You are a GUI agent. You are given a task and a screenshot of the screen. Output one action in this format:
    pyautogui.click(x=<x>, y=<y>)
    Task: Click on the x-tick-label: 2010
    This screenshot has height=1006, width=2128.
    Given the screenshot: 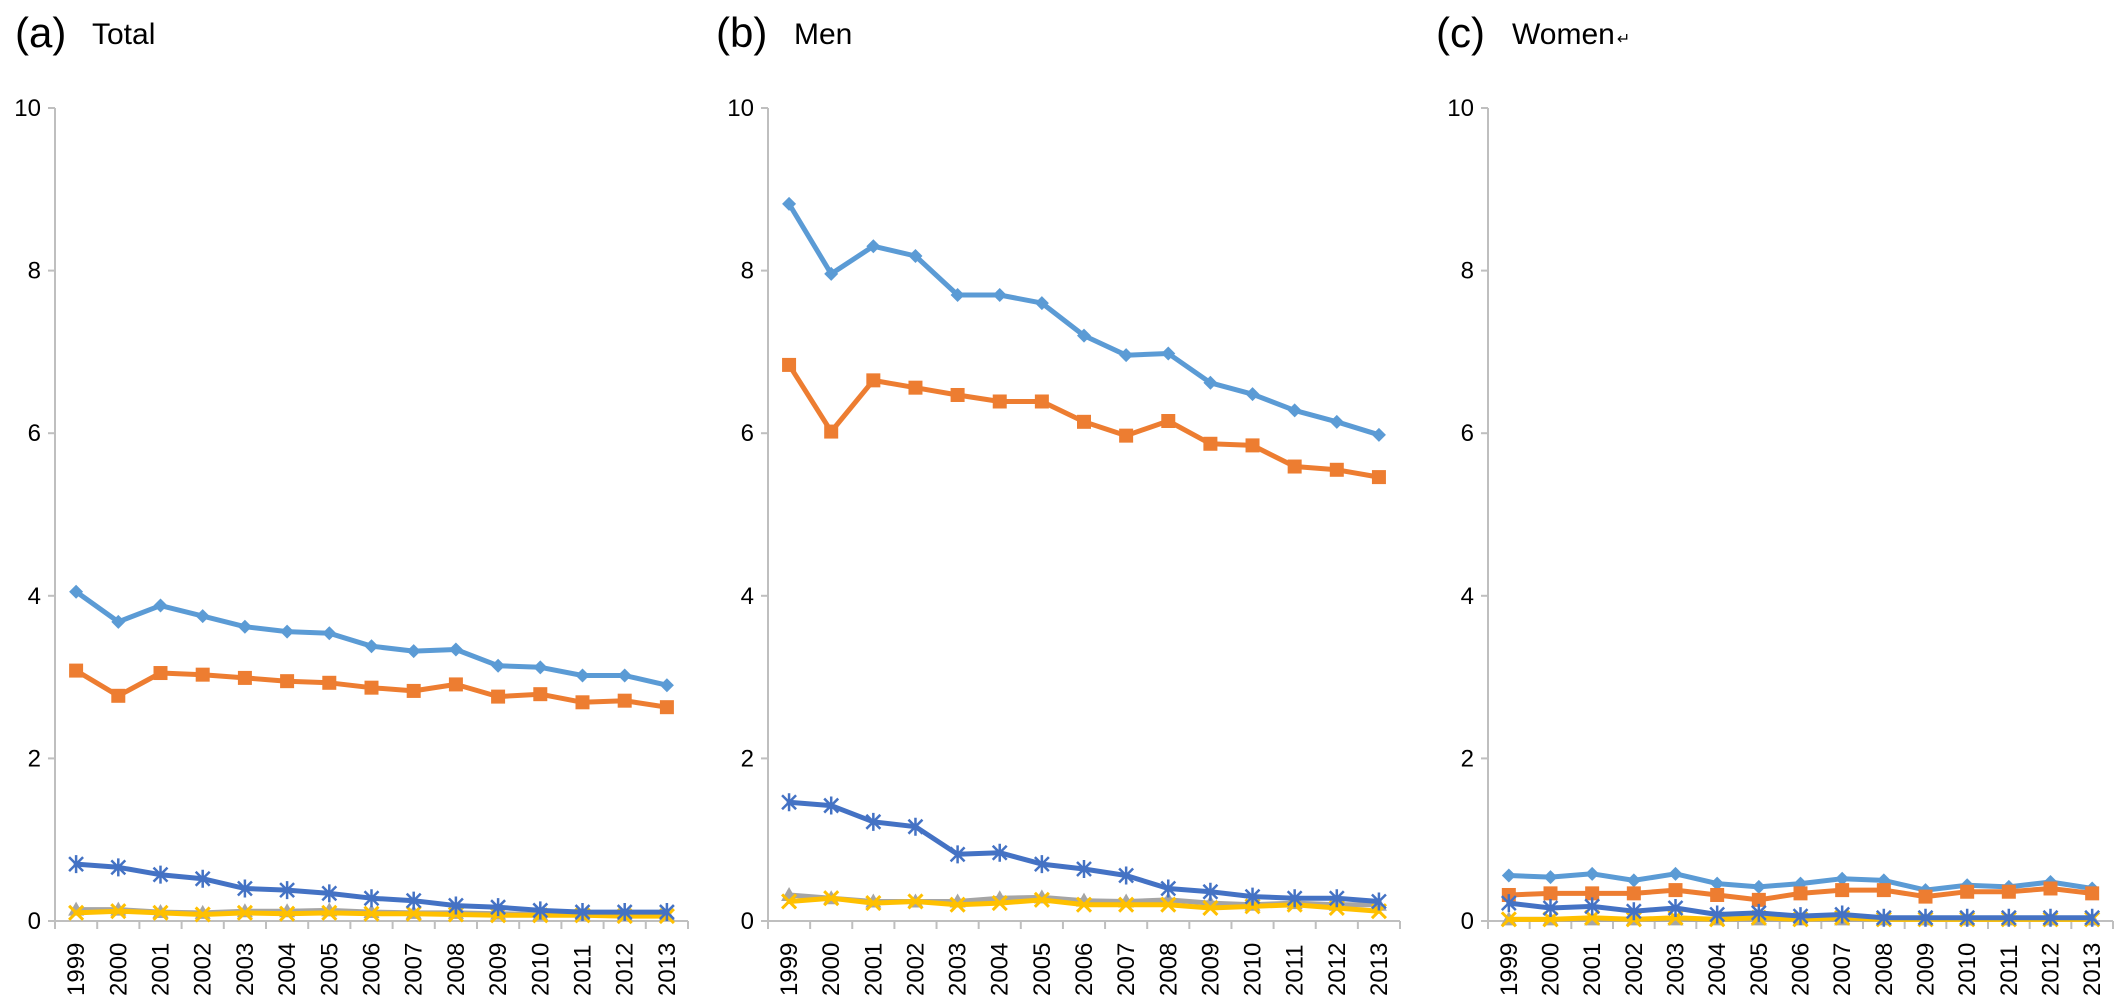 What is the action you would take?
    pyautogui.click(x=540, y=969)
    